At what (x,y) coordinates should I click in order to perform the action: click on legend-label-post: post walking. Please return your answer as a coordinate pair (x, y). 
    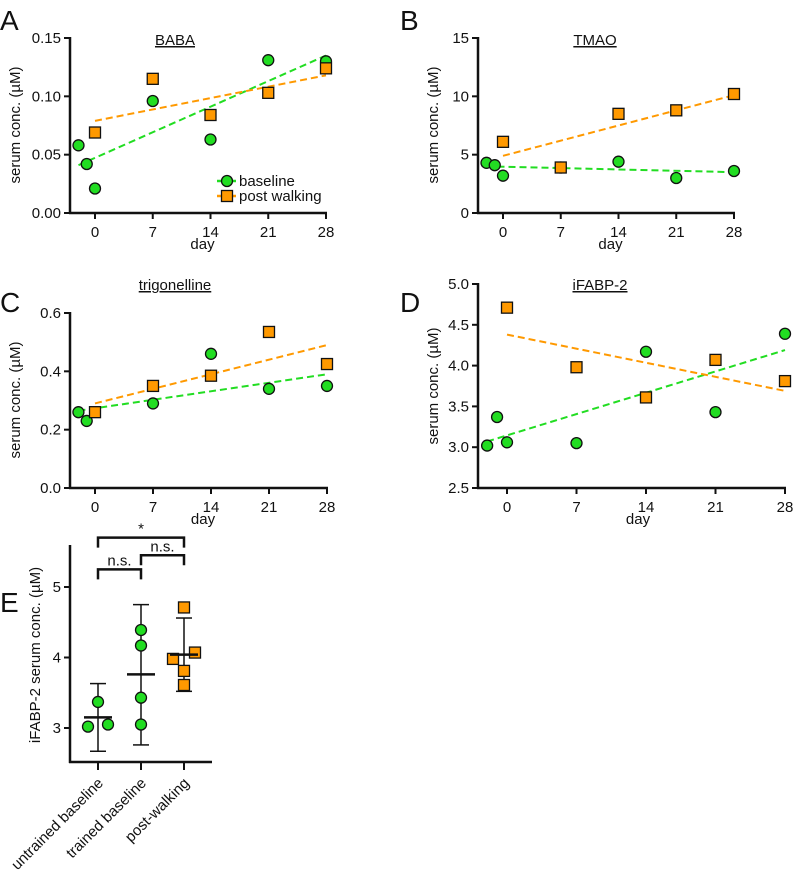
    Looking at the image, I should click on (280, 196).